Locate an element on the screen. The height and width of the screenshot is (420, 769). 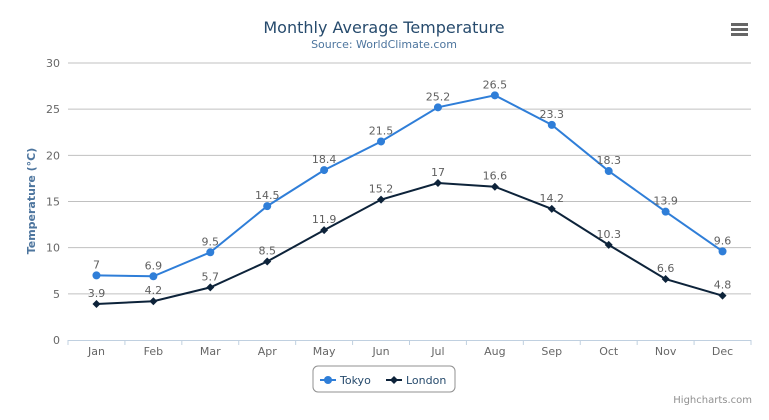
data-label: 6.9 is located at coordinates (154, 265).